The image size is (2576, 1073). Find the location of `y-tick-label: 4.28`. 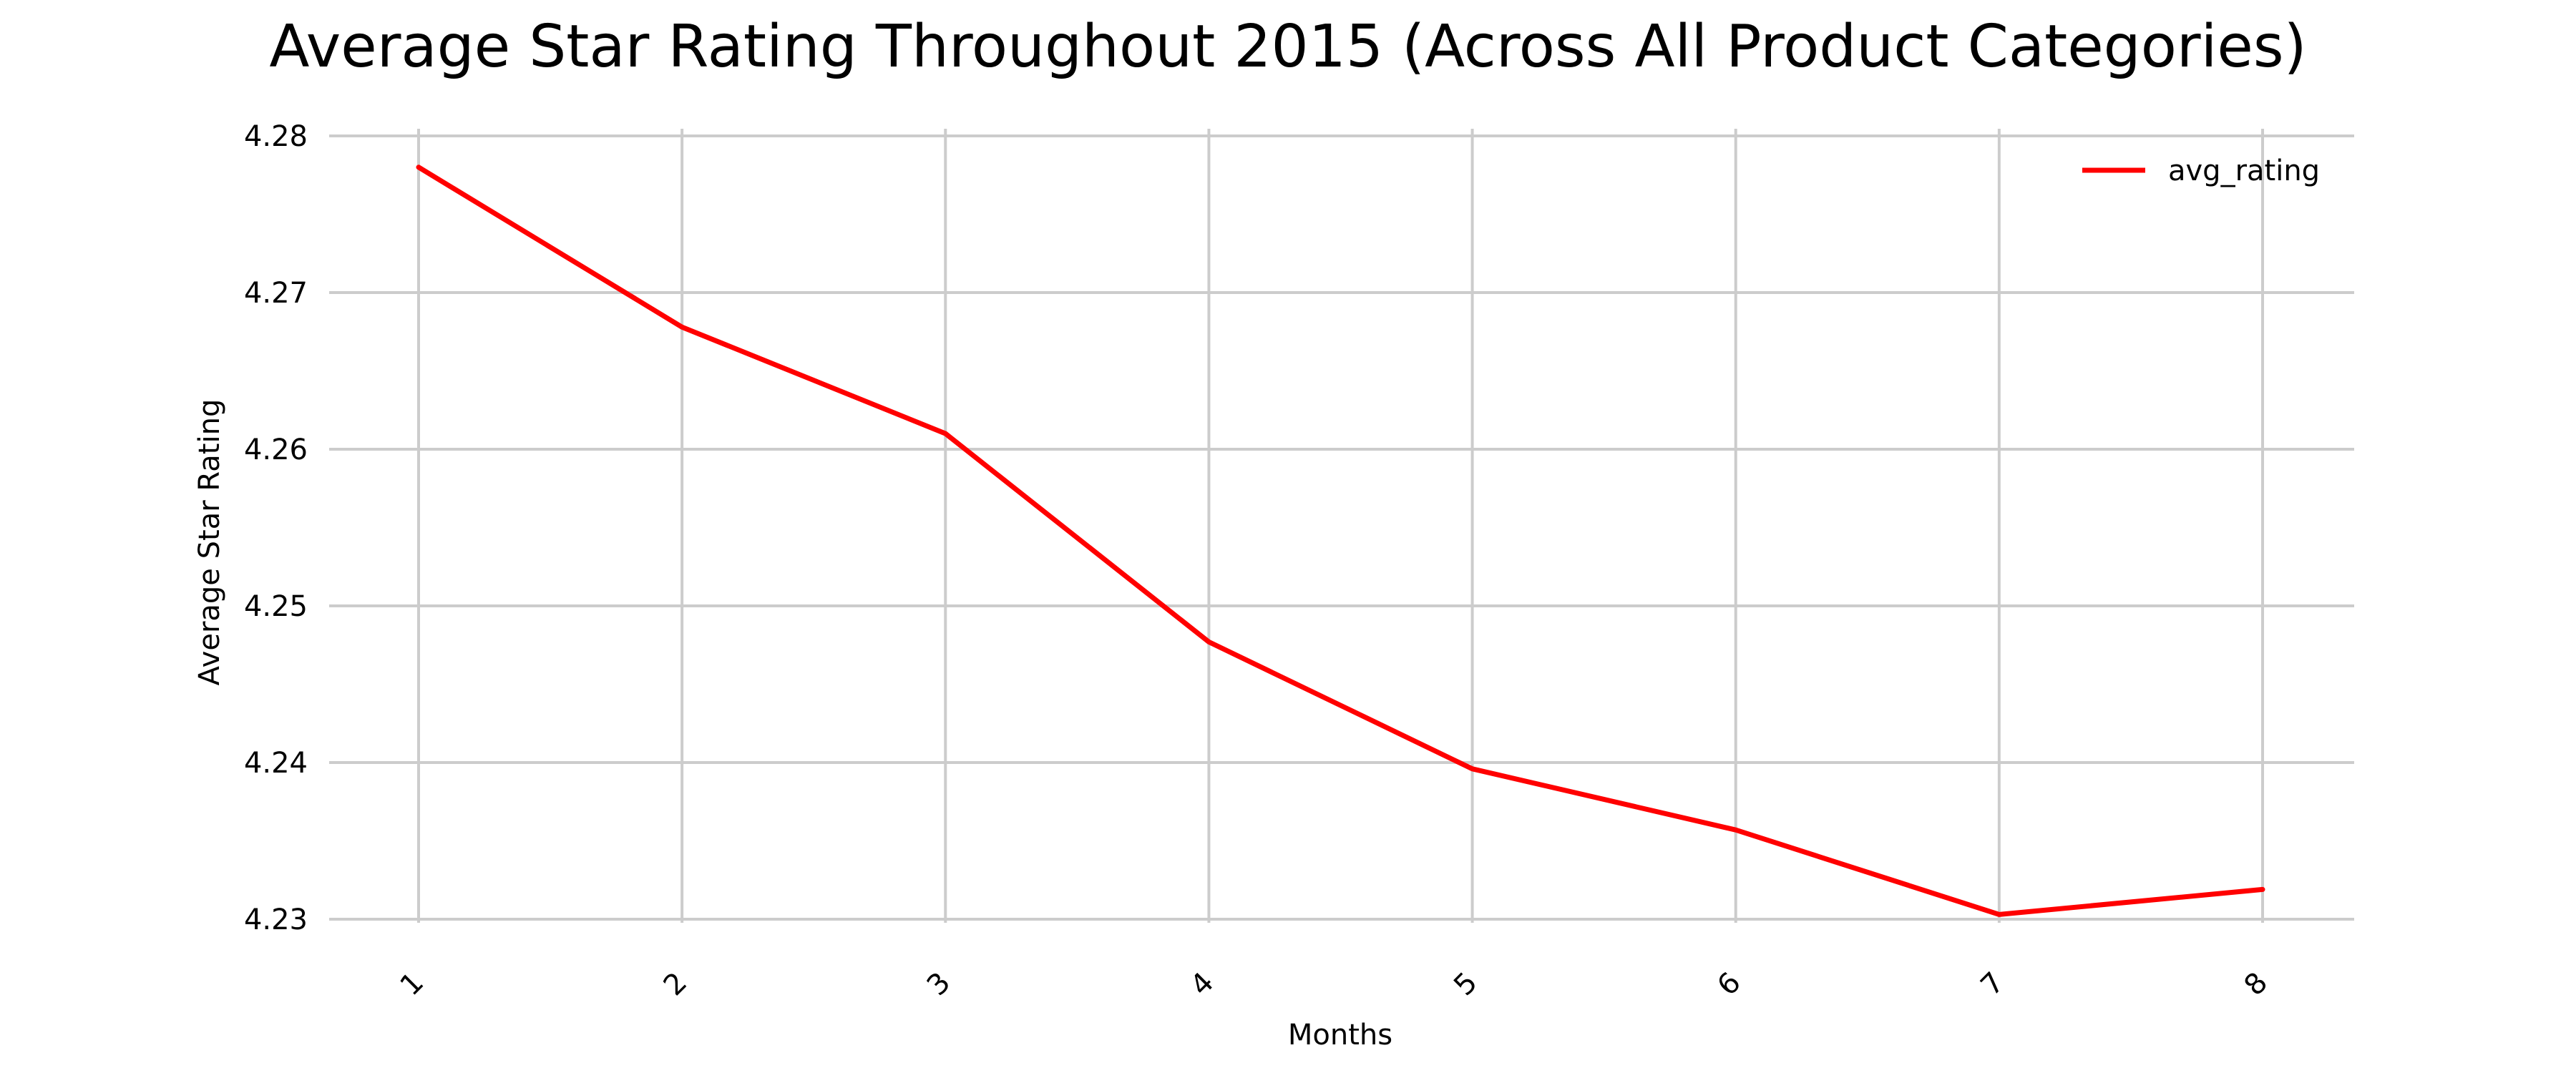

y-tick-label: 4.28 is located at coordinates (276, 136).